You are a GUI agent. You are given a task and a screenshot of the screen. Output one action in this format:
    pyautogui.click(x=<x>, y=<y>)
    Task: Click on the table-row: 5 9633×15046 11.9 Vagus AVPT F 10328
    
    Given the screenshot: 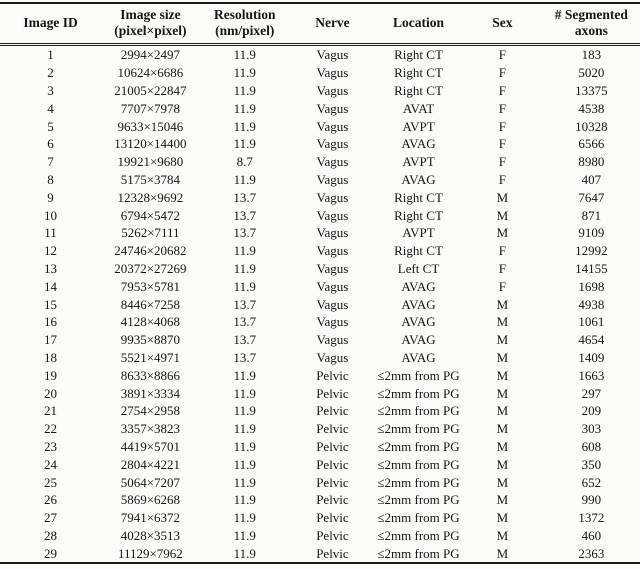 What is the action you would take?
    pyautogui.click(x=320, y=127)
    